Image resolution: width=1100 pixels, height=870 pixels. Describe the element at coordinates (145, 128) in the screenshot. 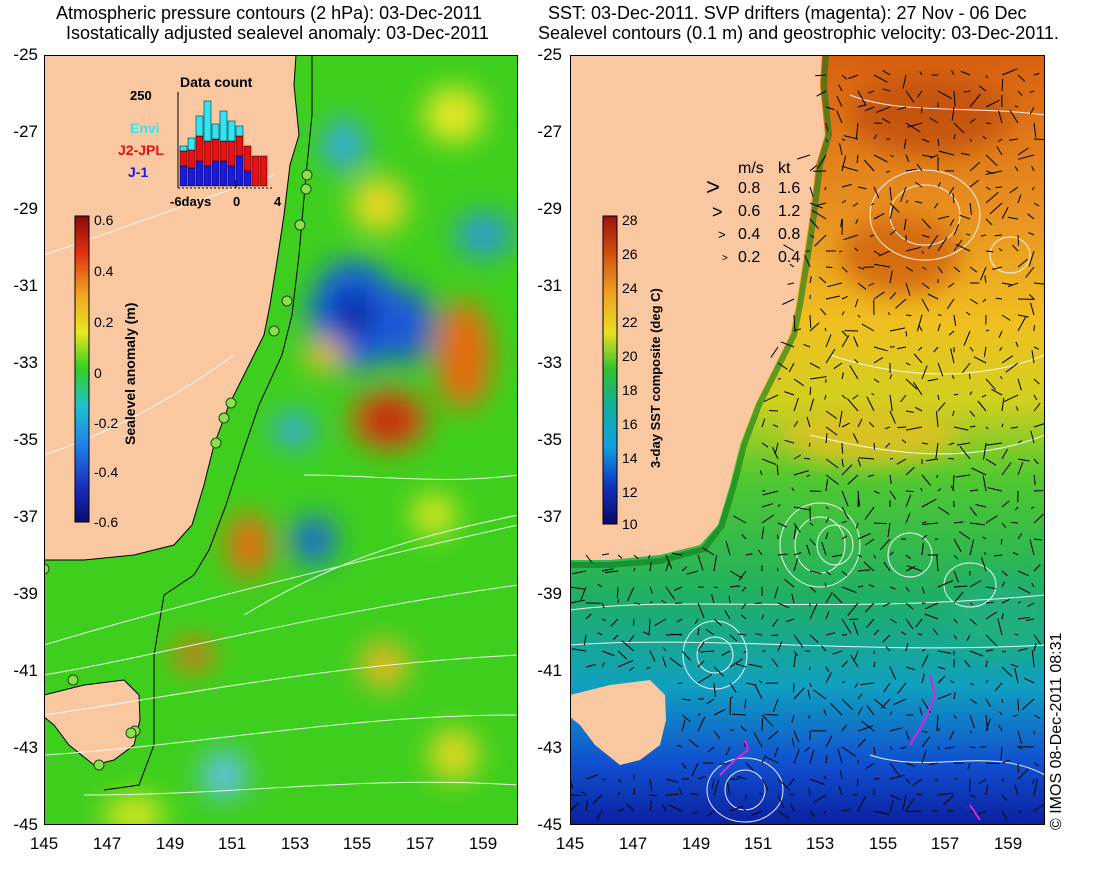

I see `legend-envi: Envi` at that location.